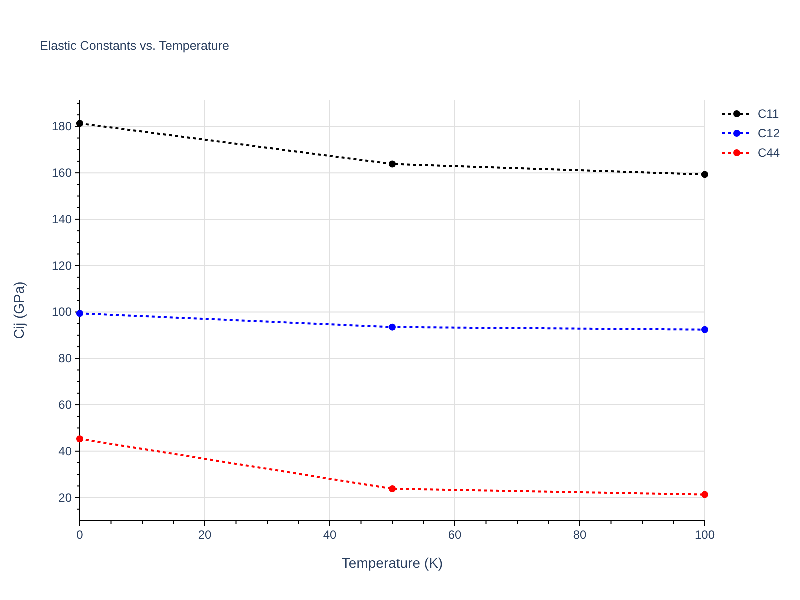 The height and width of the screenshot is (600, 800). What do you see at coordinates (393, 563) in the screenshot?
I see `x-axis-title: Temperature (K)` at bounding box center [393, 563].